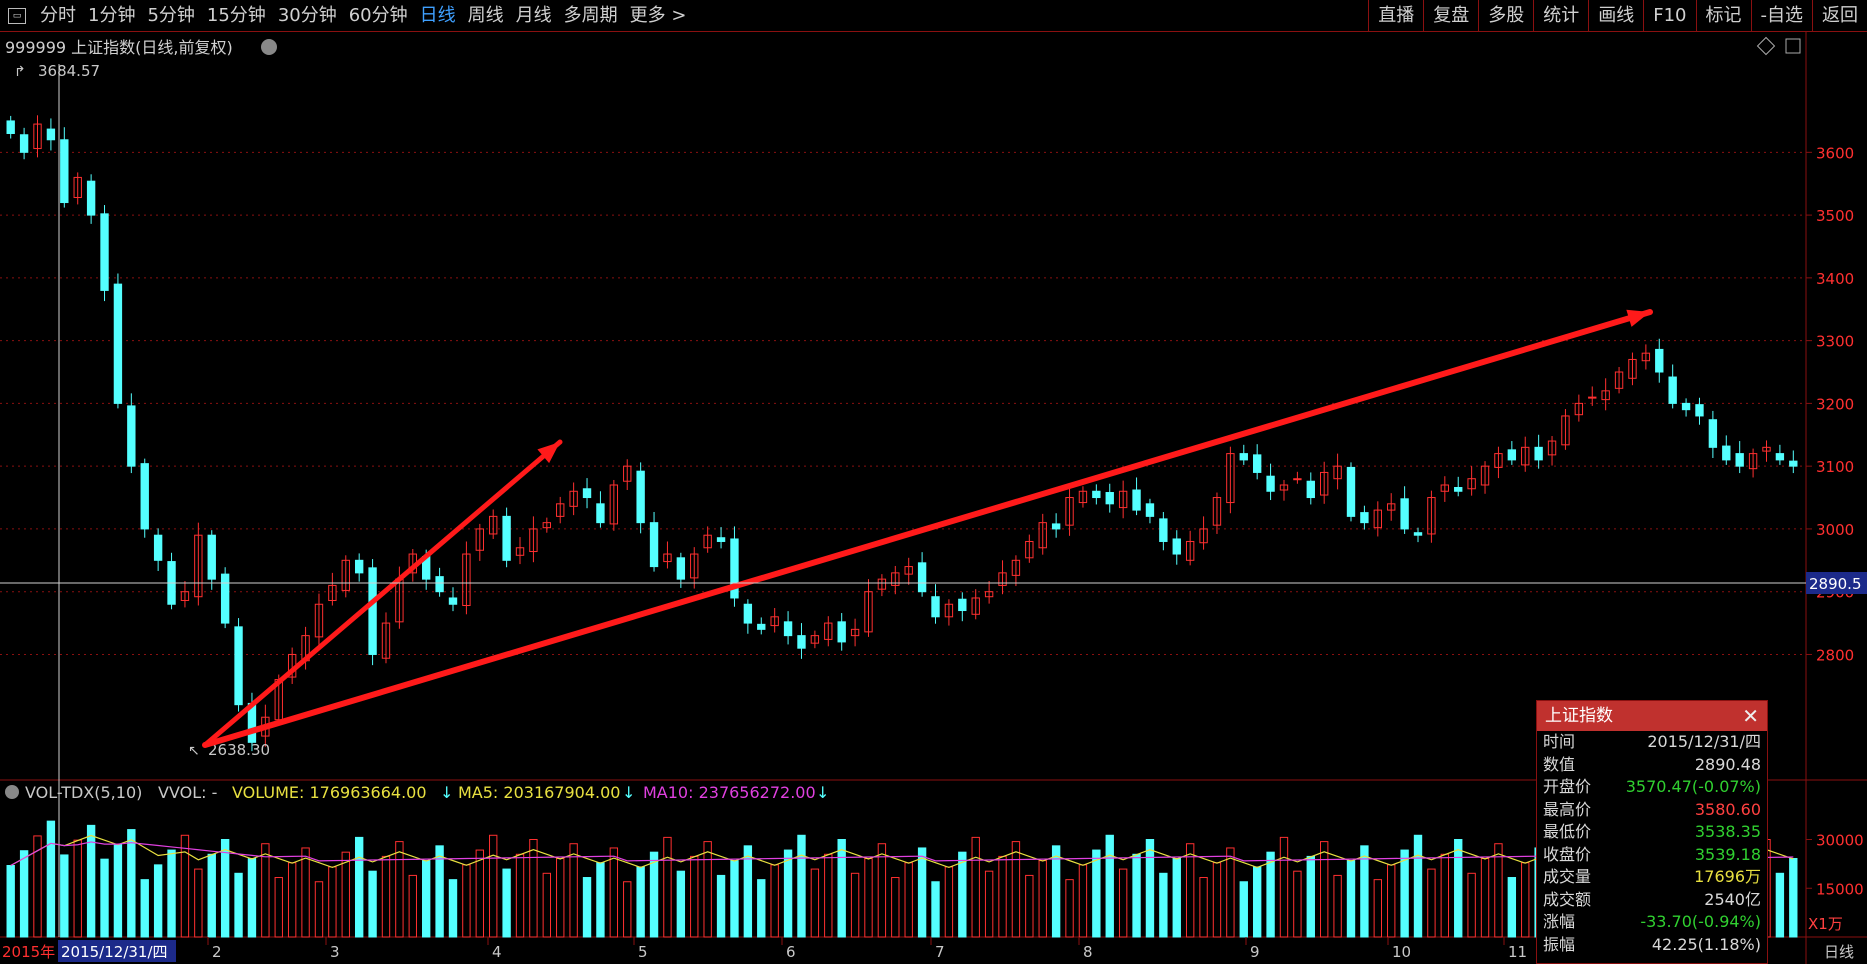 The image size is (1867, 964). Describe the element at coordinates (437, 15) in the screenshot. I see `period-tab-6: 日线` at that location.